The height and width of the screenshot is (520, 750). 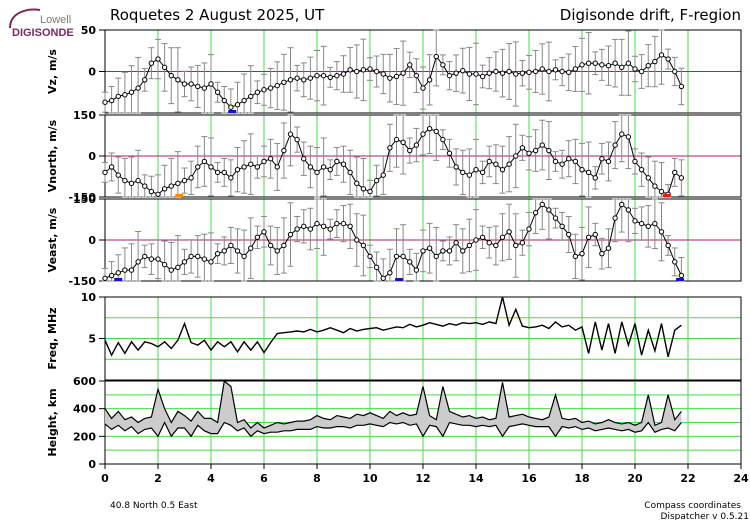 What do you see at coordinates (43, 33) in the screenshot?
I see `logo-bottom-text: DIGISONDE` at bounding box center [43, 33].